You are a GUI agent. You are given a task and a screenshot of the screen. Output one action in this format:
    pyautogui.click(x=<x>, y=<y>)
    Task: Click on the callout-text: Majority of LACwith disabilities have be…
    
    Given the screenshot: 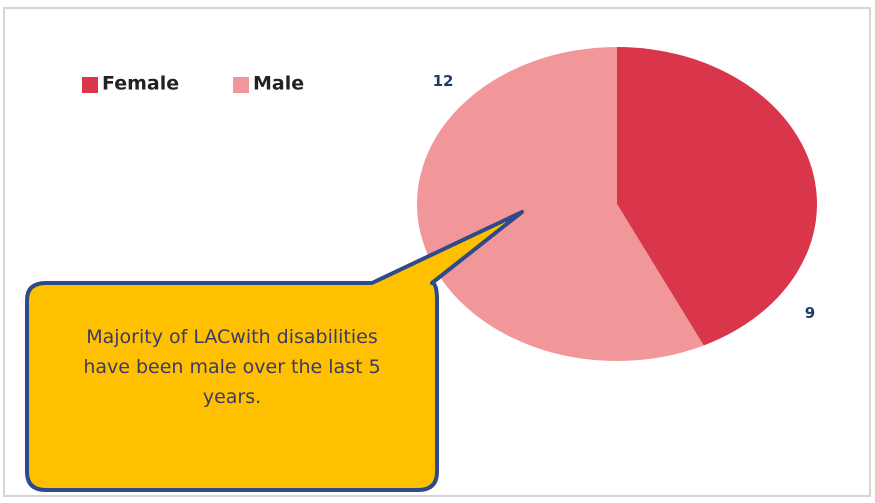 What is the action you would take?
    pyautogui.click(x=232, y=367)
    